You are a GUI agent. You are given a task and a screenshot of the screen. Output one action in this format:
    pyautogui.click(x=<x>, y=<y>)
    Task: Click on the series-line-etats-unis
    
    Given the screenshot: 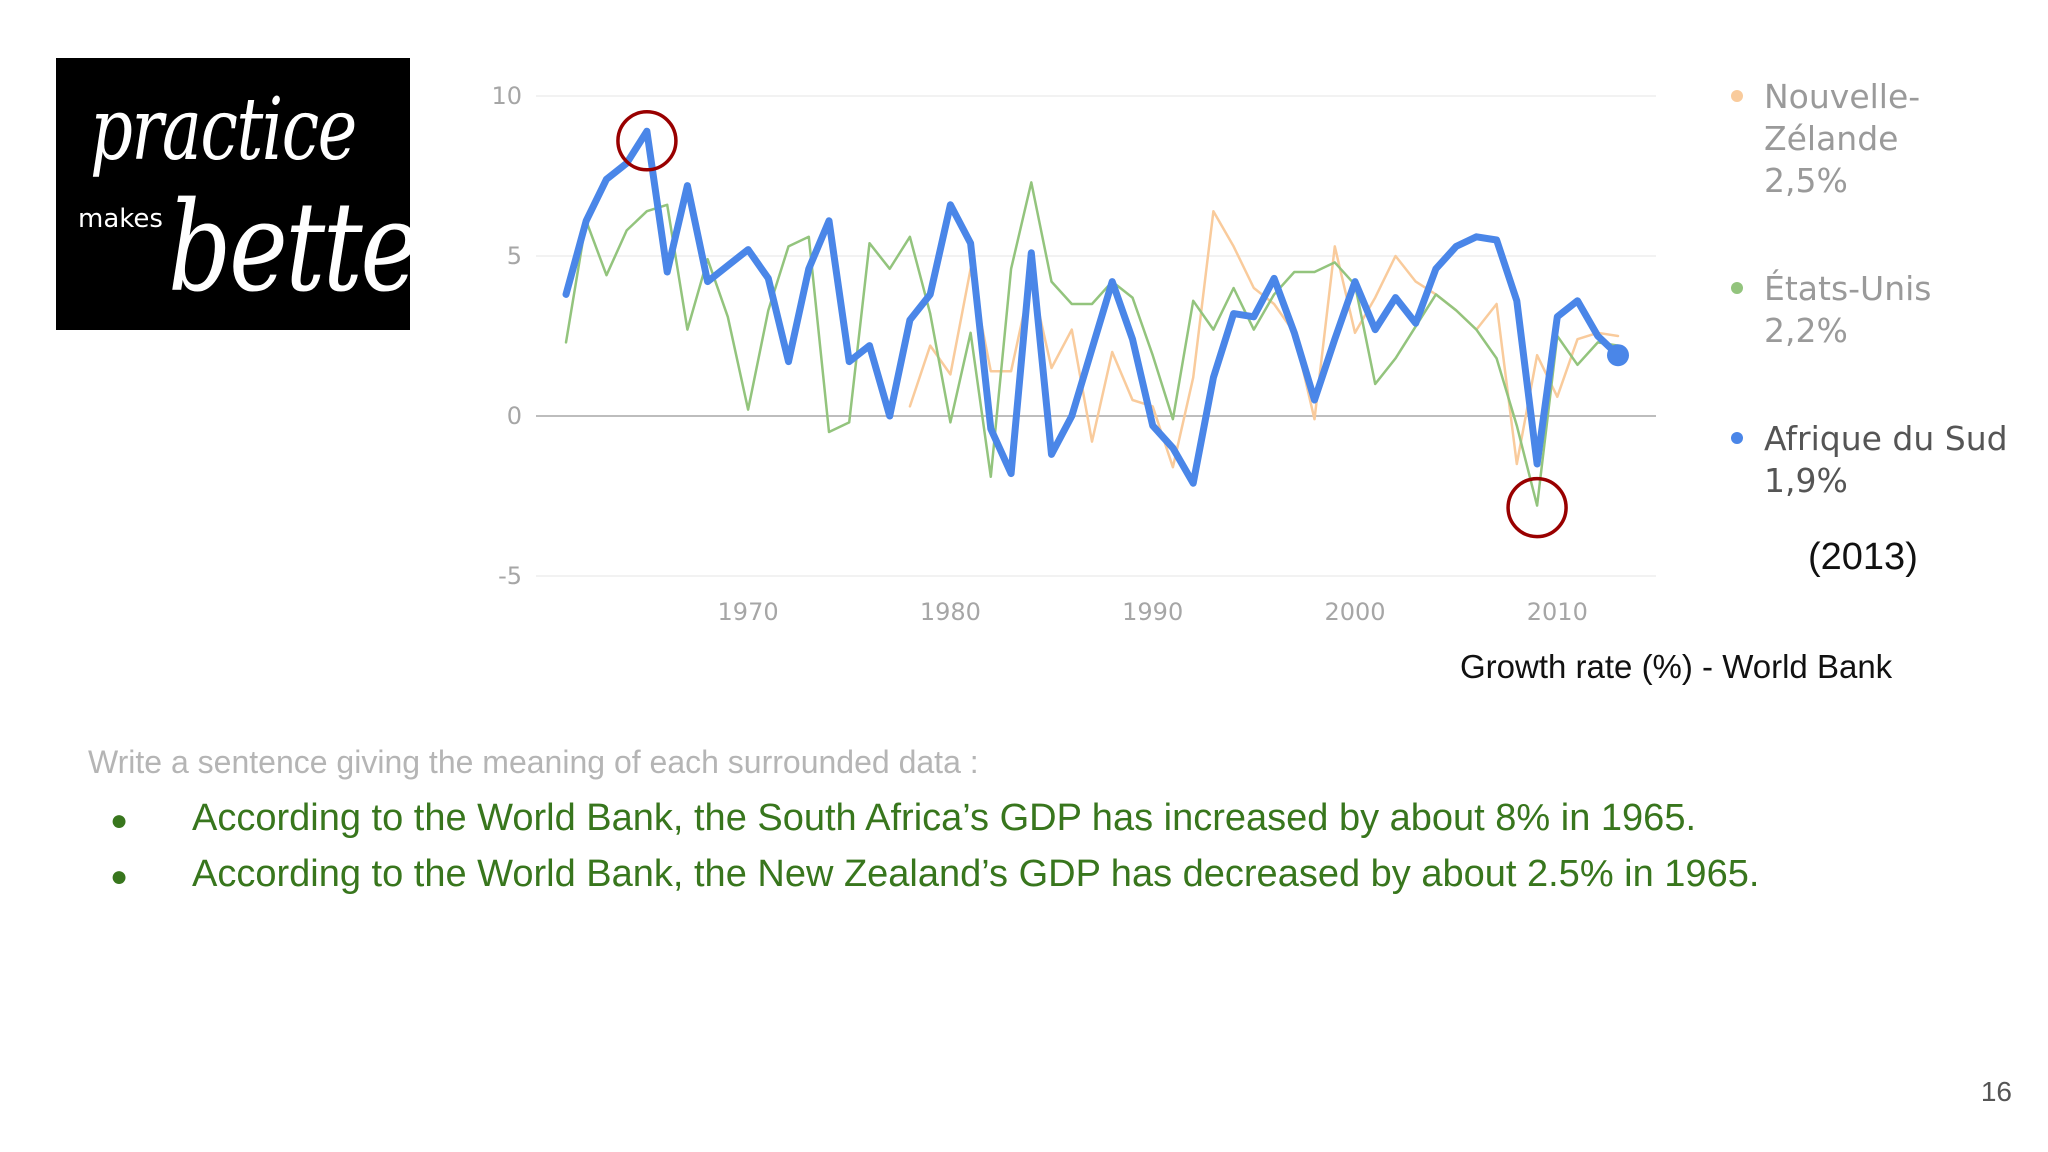 What is the action you would take?
    pyautogui.click(x=1092, y=344)
    